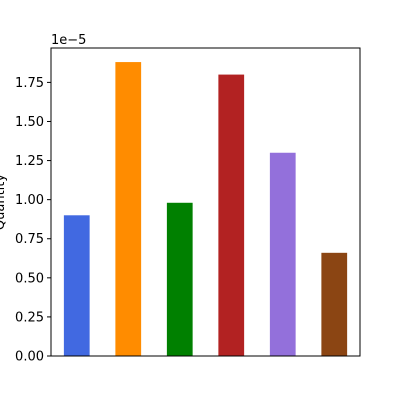  Describe the element at coordinates (33, 220) in the screenshot. I see `y-axis: 0.00 0.25 0.50 0.75 1.00 1.25 1.50 1.75` at that location.